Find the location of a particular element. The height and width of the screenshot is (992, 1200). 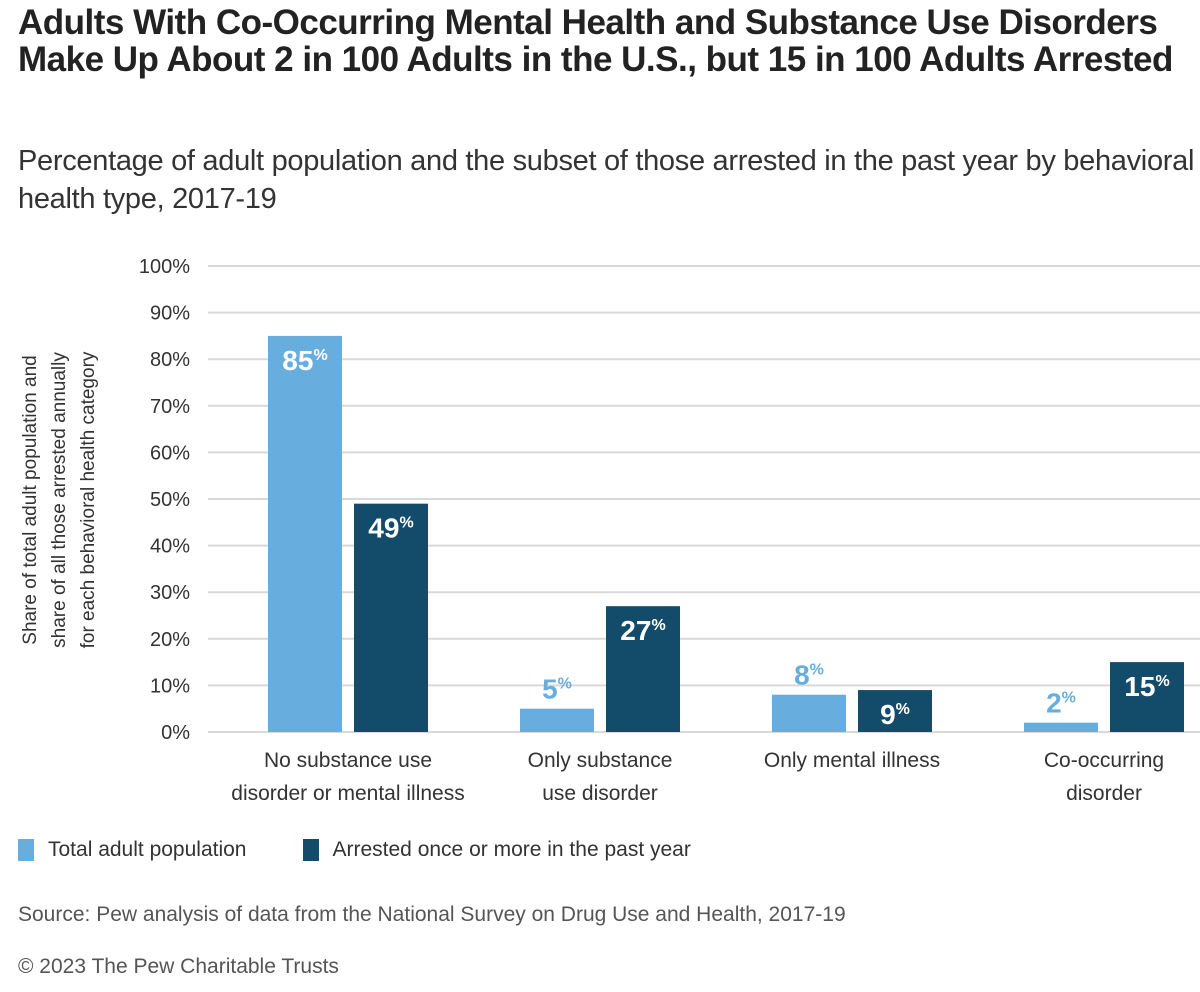

copyright-note: © 2023 The Pew Charitable Trusts is located at coordinates (178, 966).